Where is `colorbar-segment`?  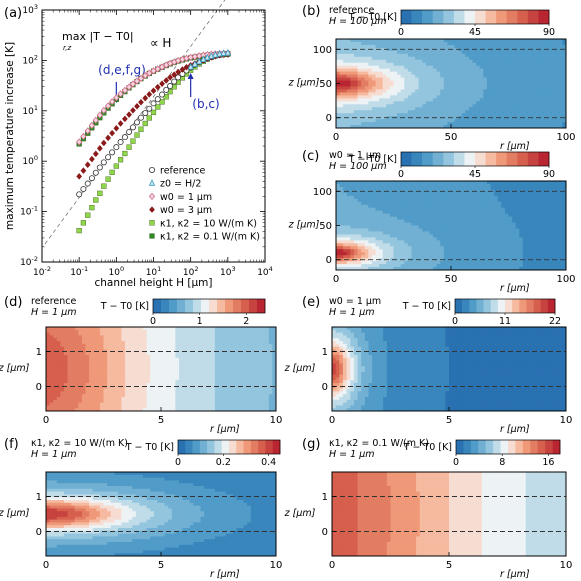 colorbar-segment is located at coordinates (438, 159).